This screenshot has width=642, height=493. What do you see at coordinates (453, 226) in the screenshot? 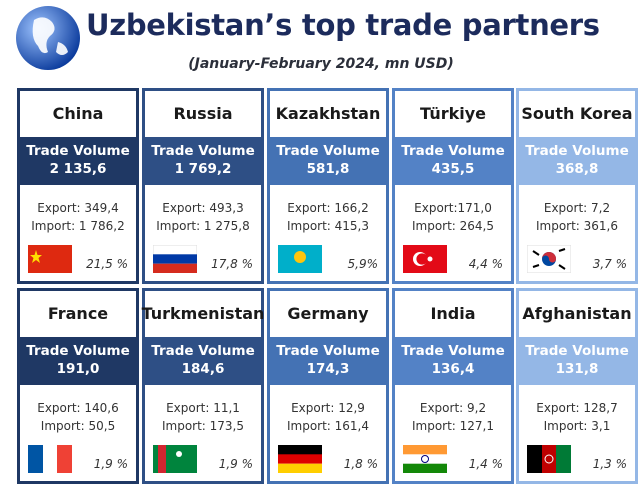
I see `import-text: Import: 264,5` at bounding box center [453, 226].